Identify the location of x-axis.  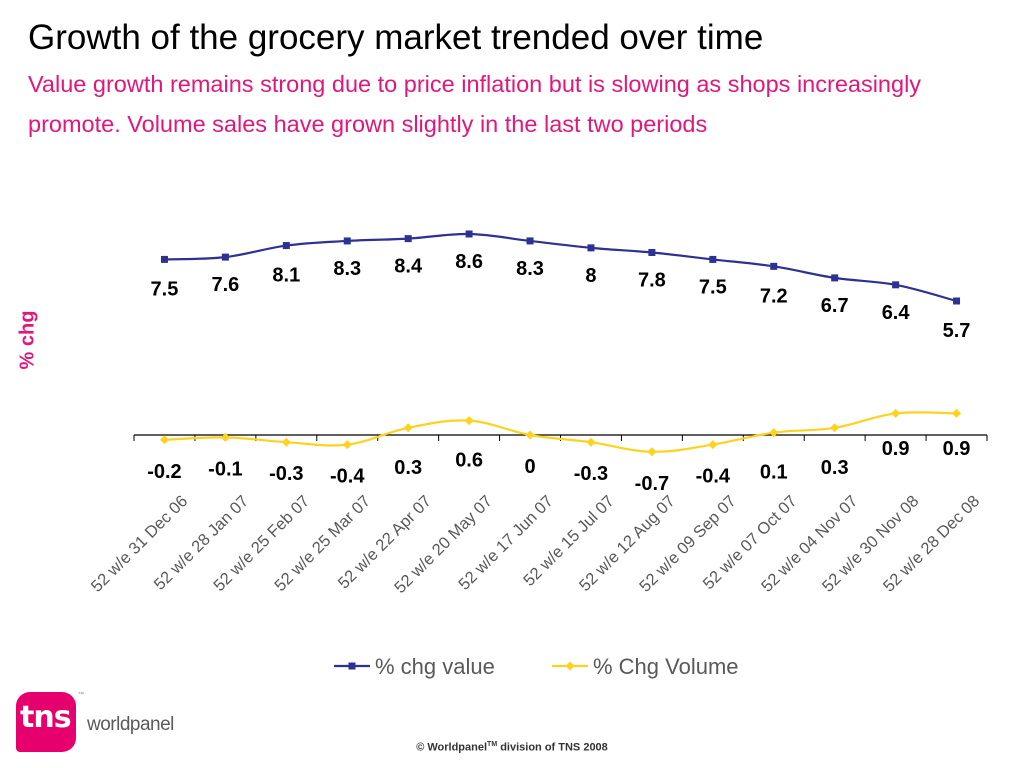
(560, 437).